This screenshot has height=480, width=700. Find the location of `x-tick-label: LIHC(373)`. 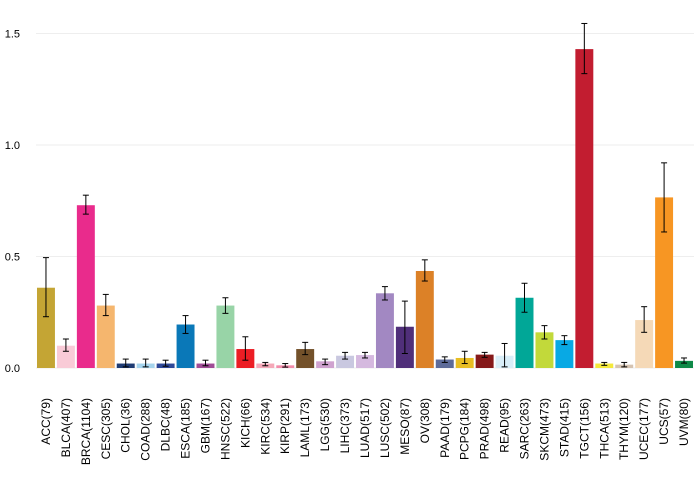

x-tick-label: LIHC(373) is located at coordinates (345, 425).